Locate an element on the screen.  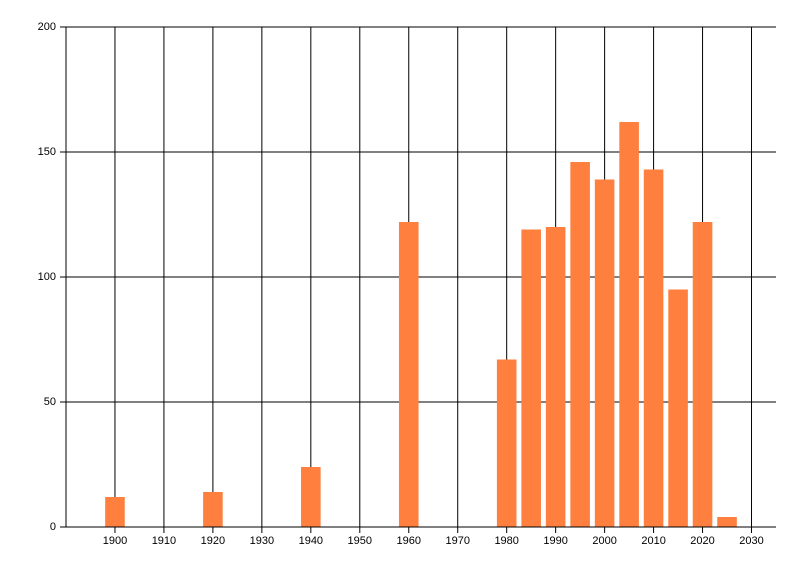
x-tick-label: 1950 is located at coordinates (360, 541).